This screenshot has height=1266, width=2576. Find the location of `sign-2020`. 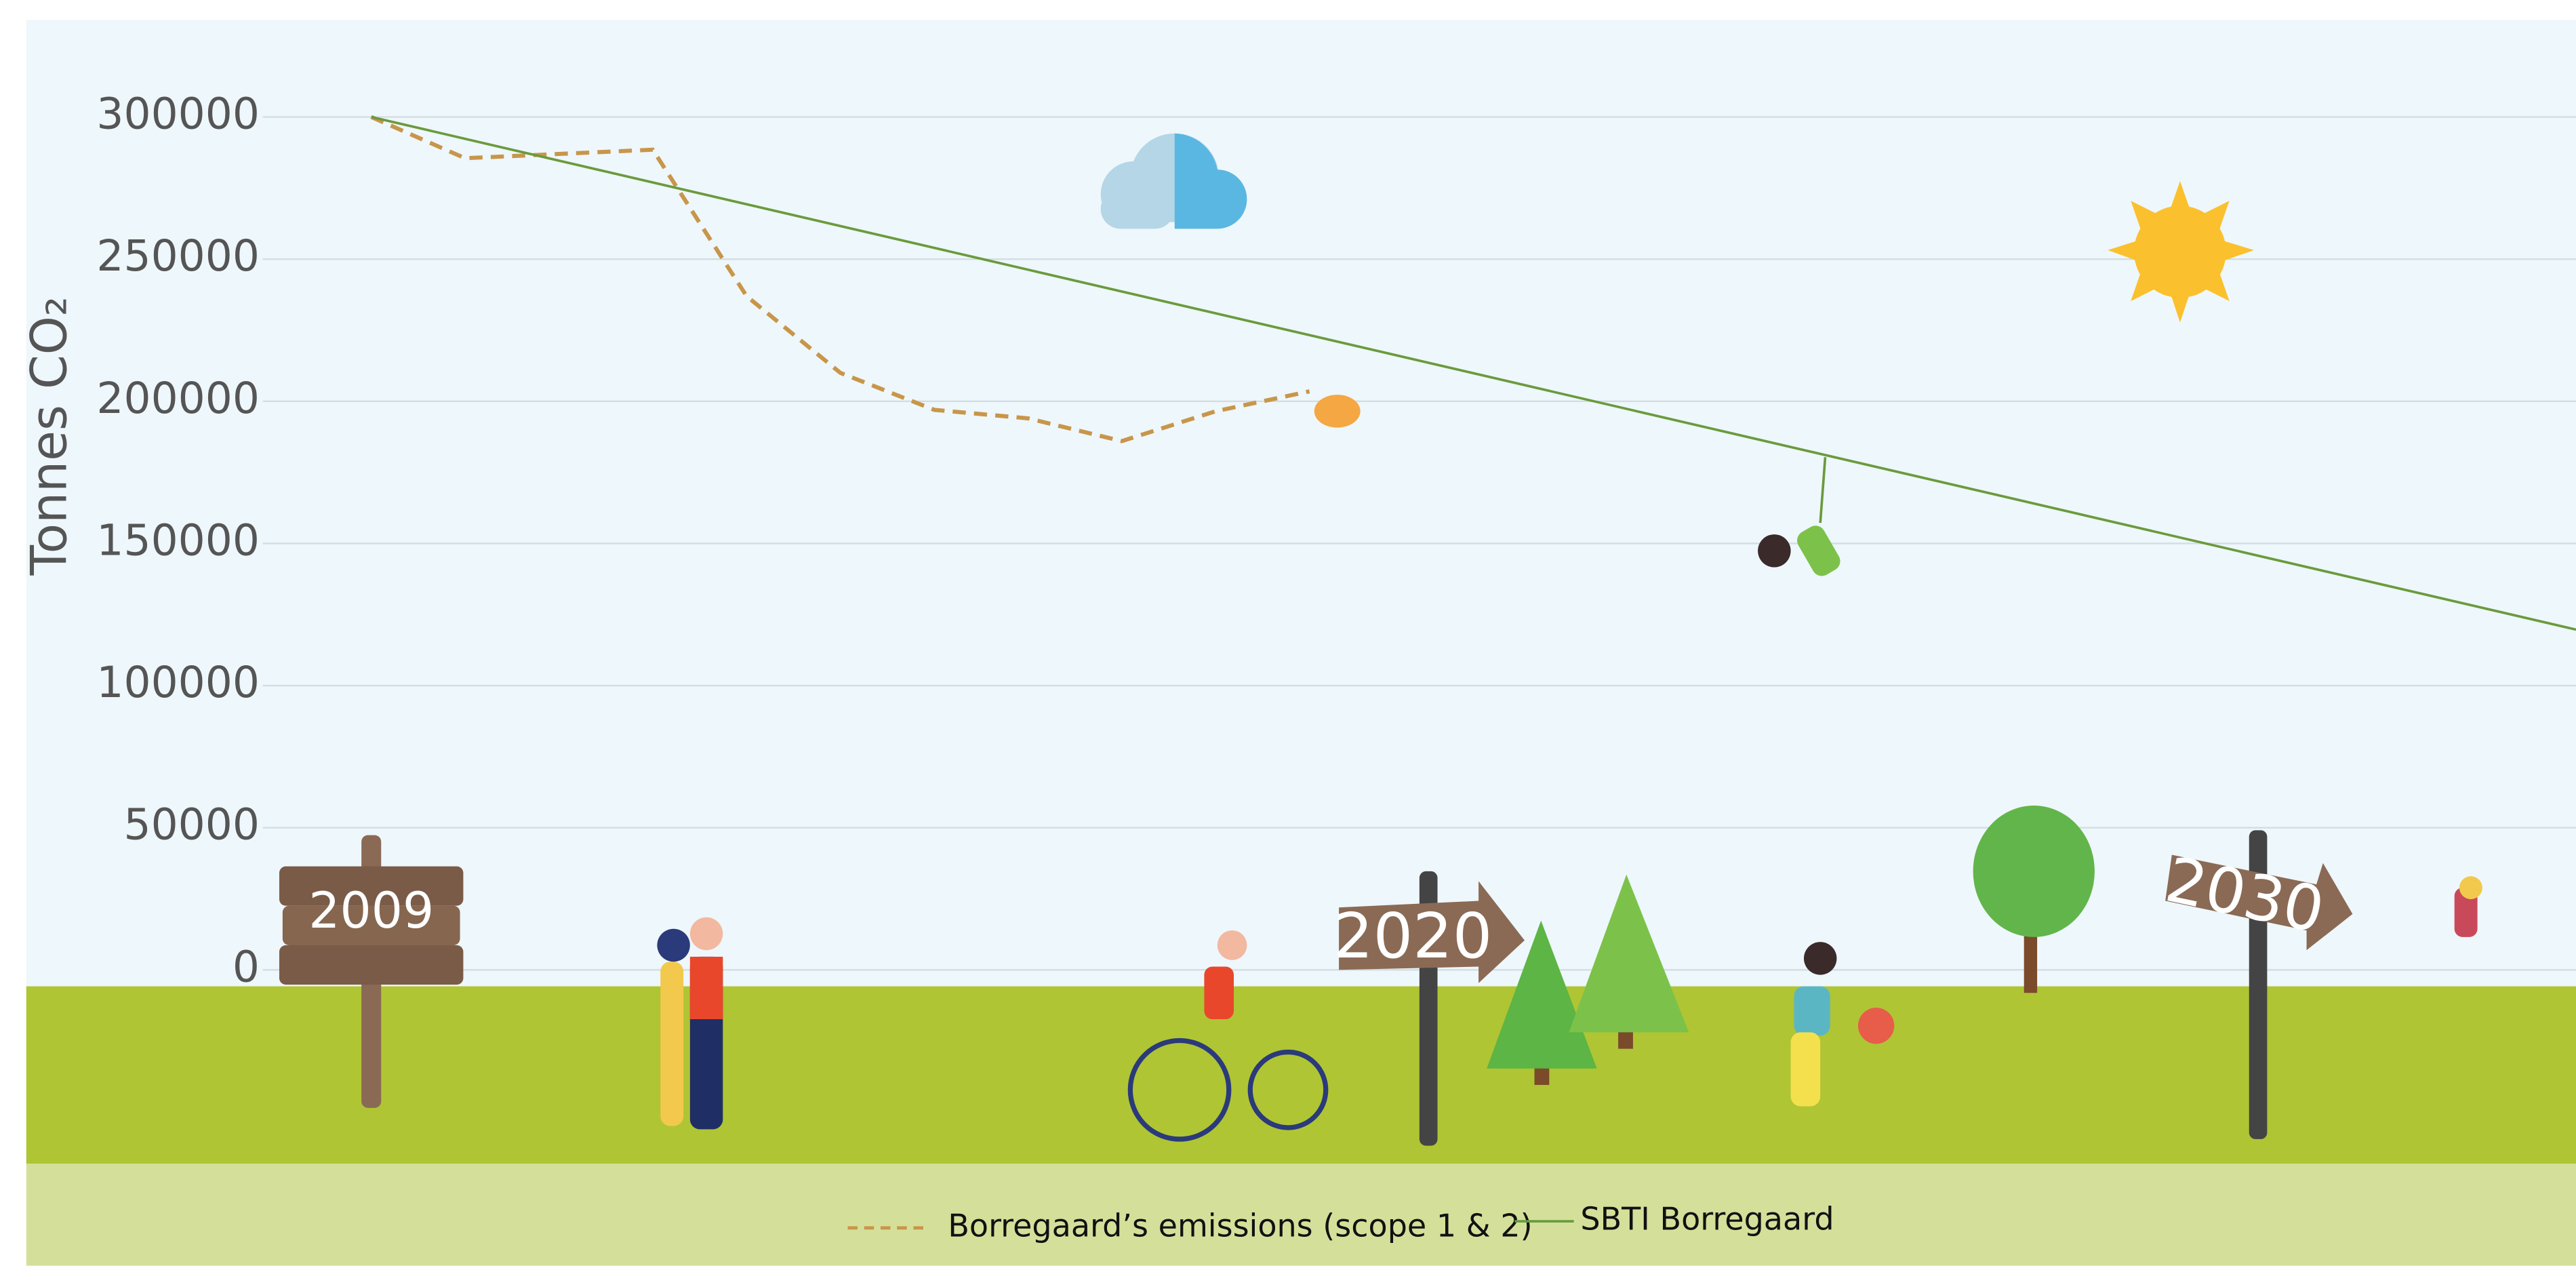

sign-2020 is located at coordinates (1432, 1008).